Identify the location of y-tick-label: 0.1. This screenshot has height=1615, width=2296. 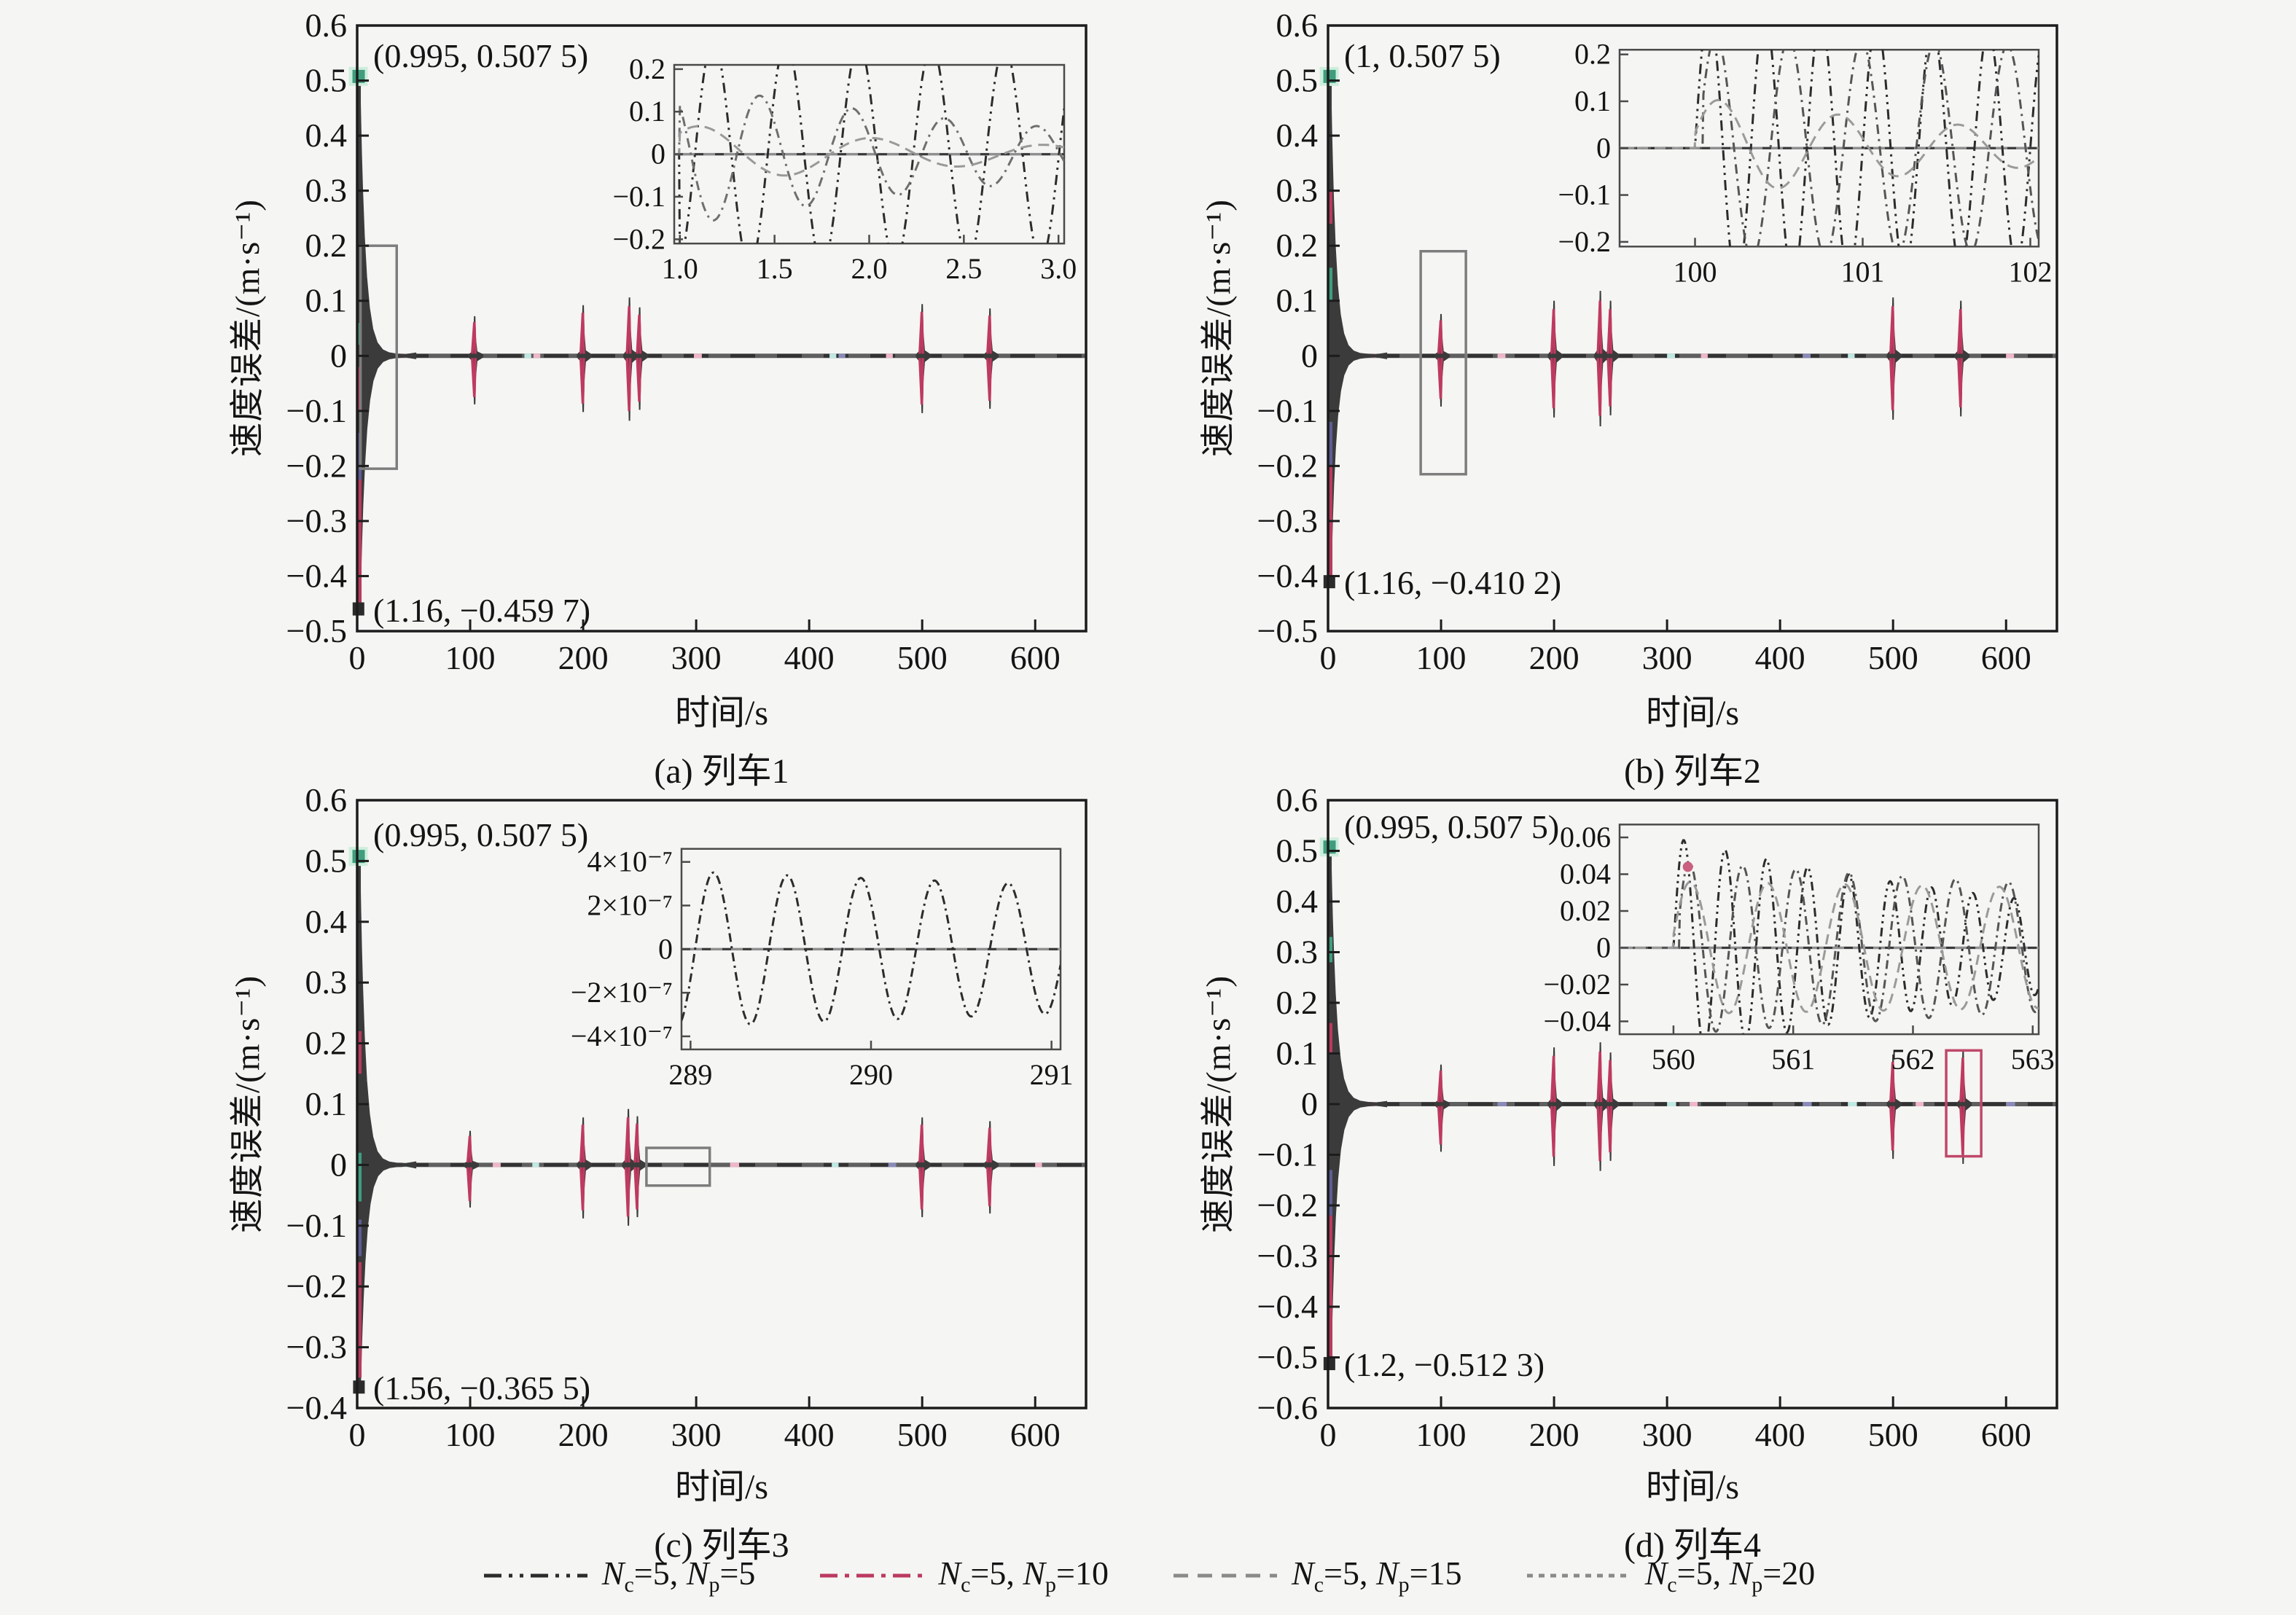
(327, 300).